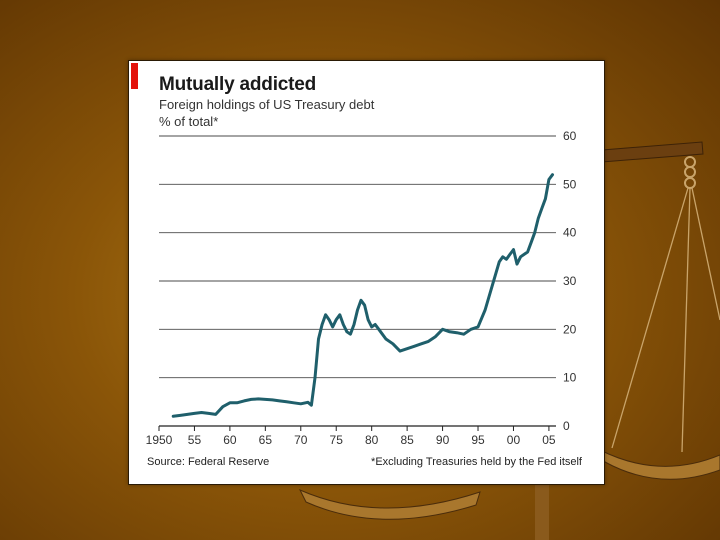 The height and width of the screenshot is (540, 720). Describe the element at coordinates (301, 440) in the screenshot. I see `x-tick-label: 70` at that location.